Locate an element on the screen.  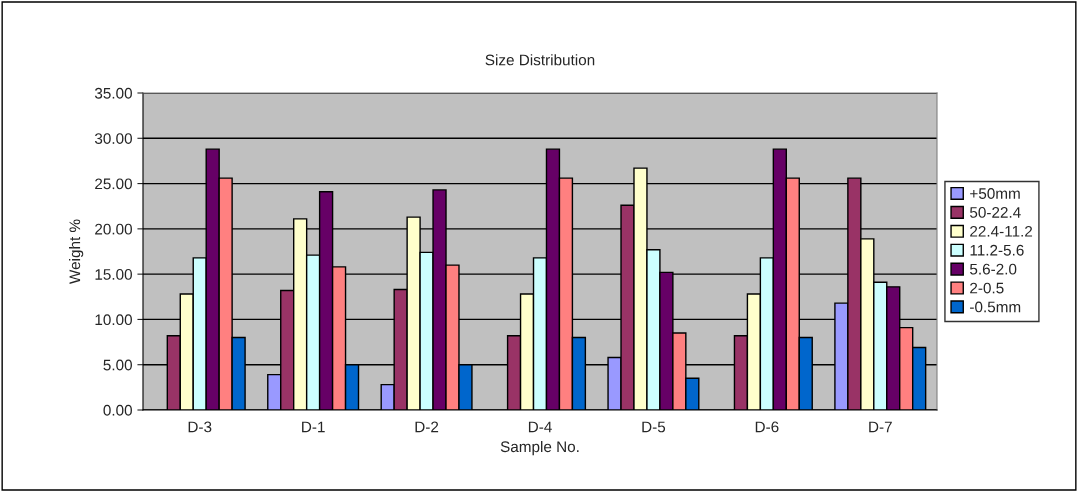
y-tick-label: 25.00 is located at coordinates (113, 184).